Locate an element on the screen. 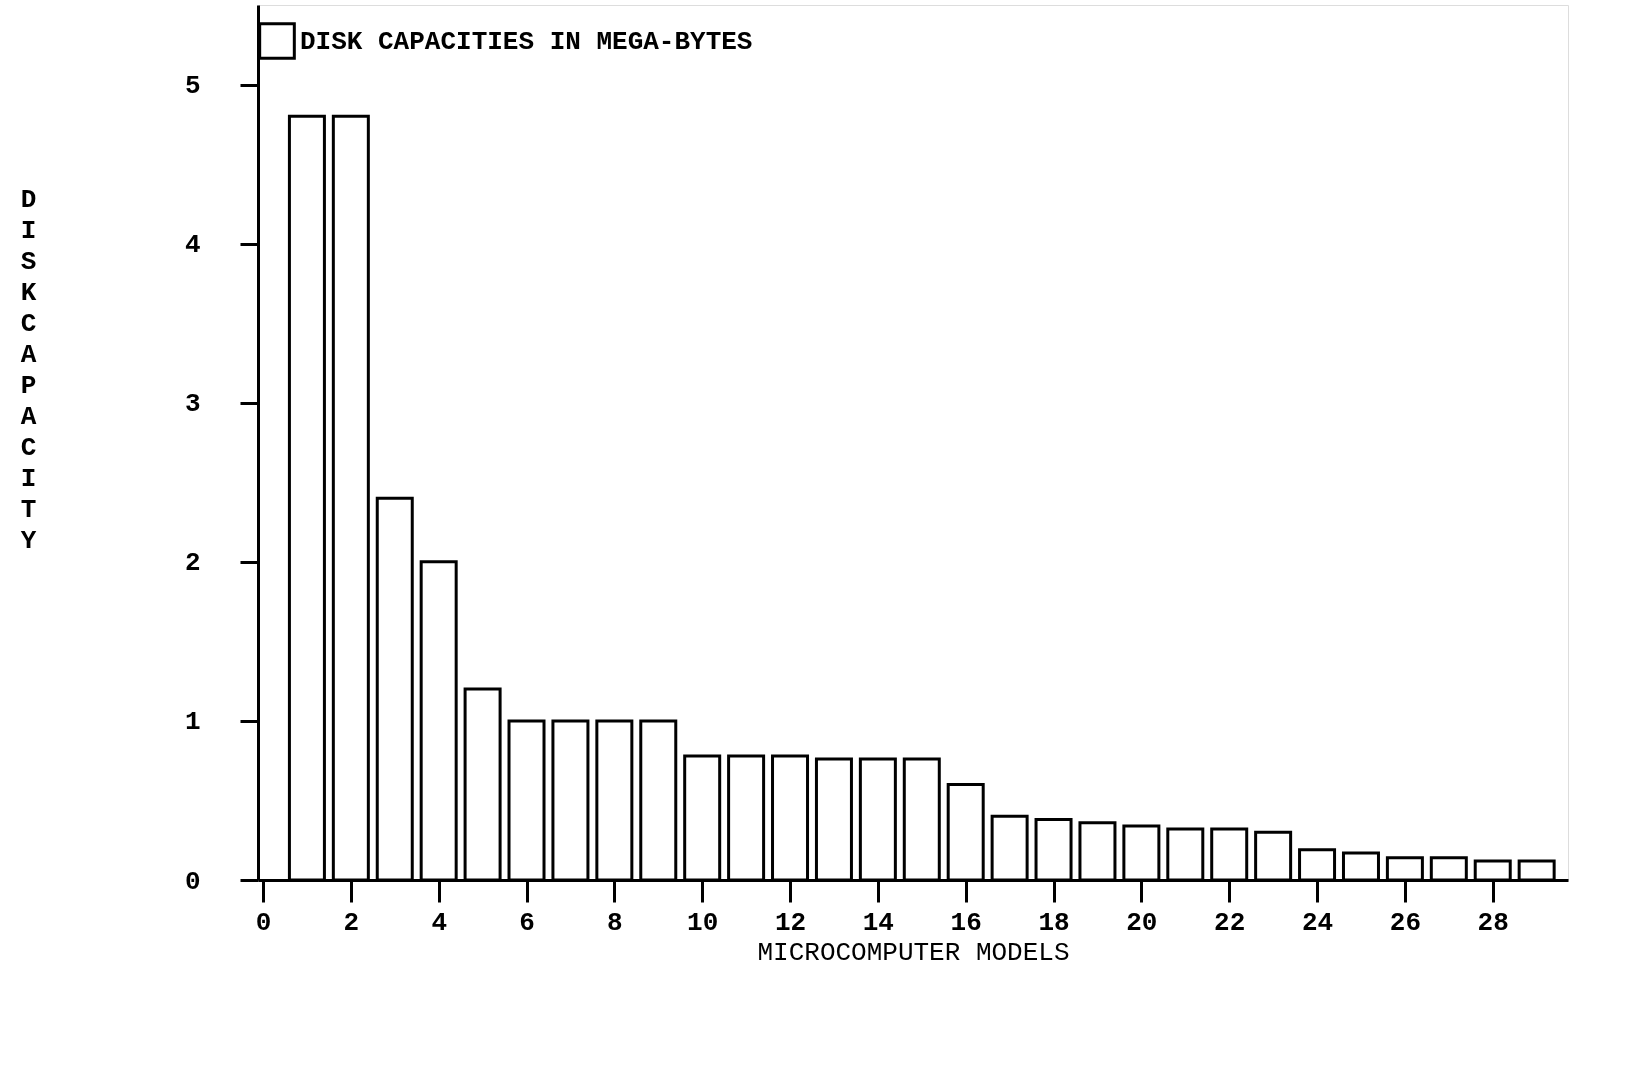 The image size is (1648, 1068). x-tick-label: 4 is located at coordinates (439, 922).